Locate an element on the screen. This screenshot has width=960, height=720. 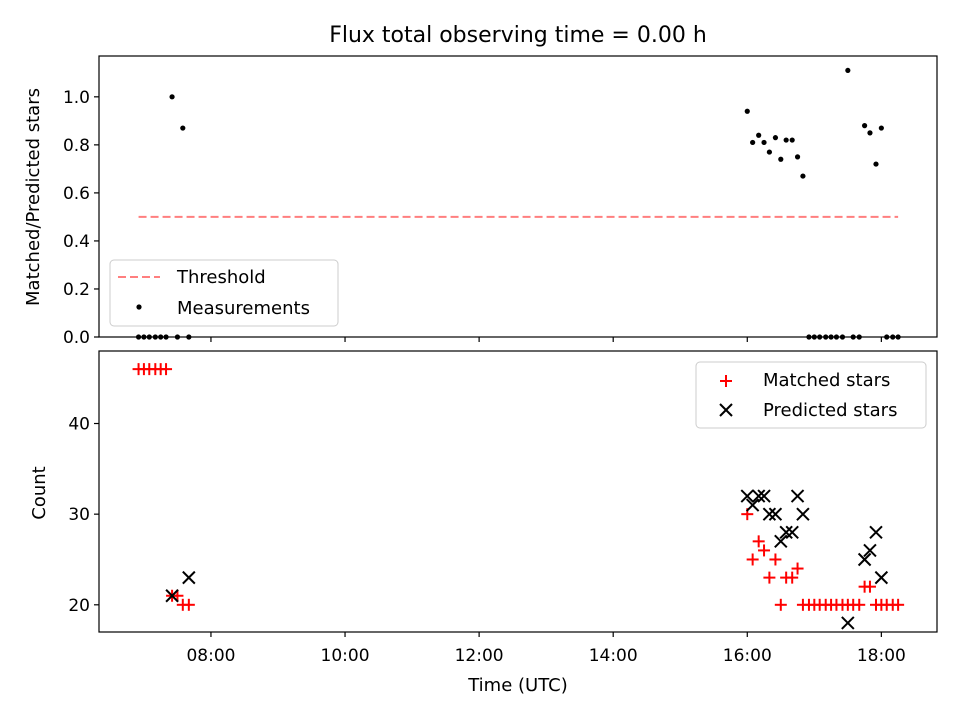
top-y-tick-label: 0.6 is located at coordinates (76, 194).